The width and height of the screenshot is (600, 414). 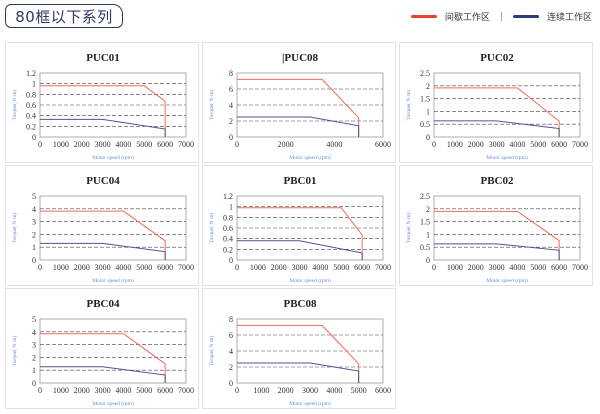 I want to click on chart-title: |PUC08, so click(x=300, y=58).